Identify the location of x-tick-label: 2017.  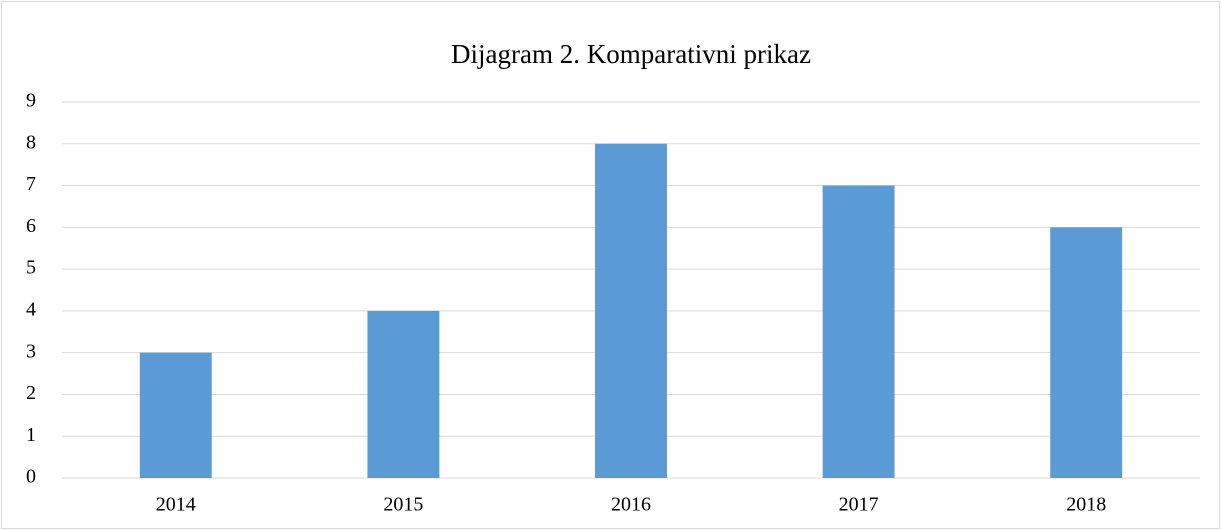
(859, 505).